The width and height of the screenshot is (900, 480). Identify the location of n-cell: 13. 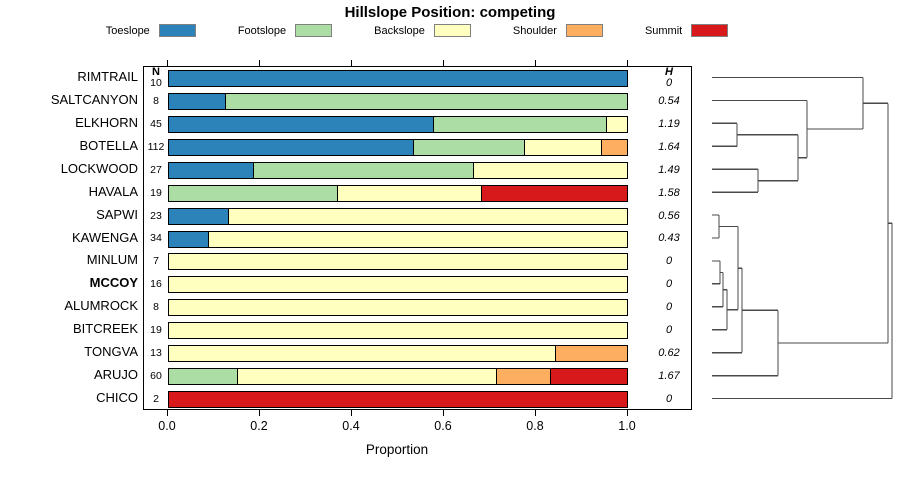
(156, 353).